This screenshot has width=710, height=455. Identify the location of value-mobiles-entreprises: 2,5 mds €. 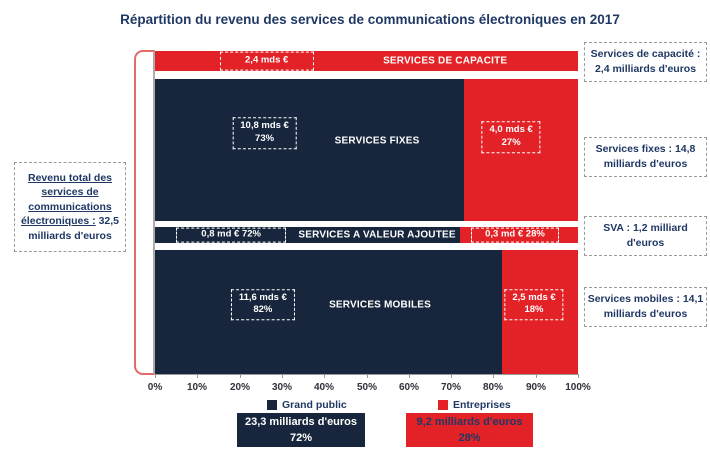
(534, 297).